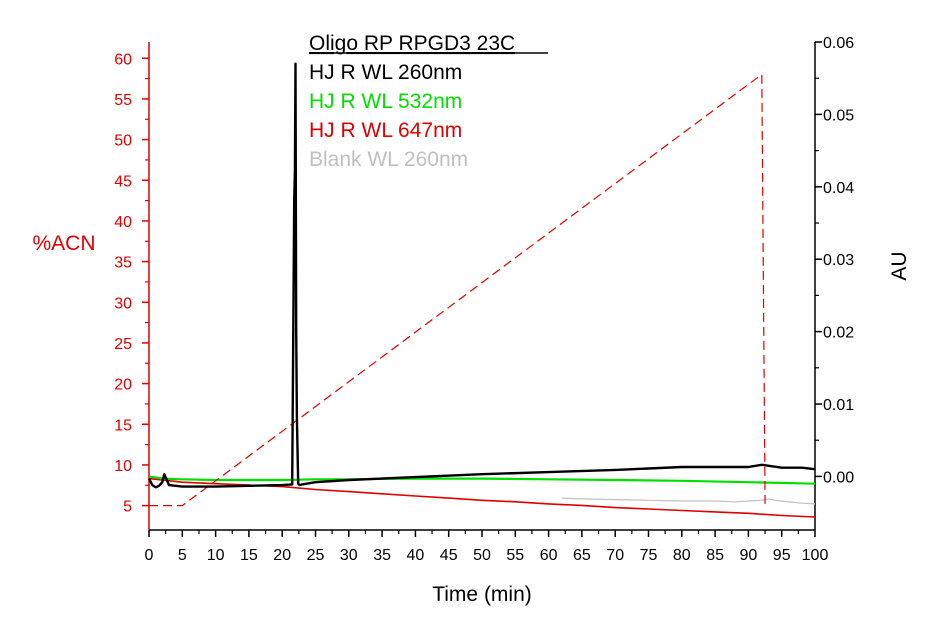 The image size is (933, 619). I want to click on right-tick-label: 0.01, so click(838, 405).